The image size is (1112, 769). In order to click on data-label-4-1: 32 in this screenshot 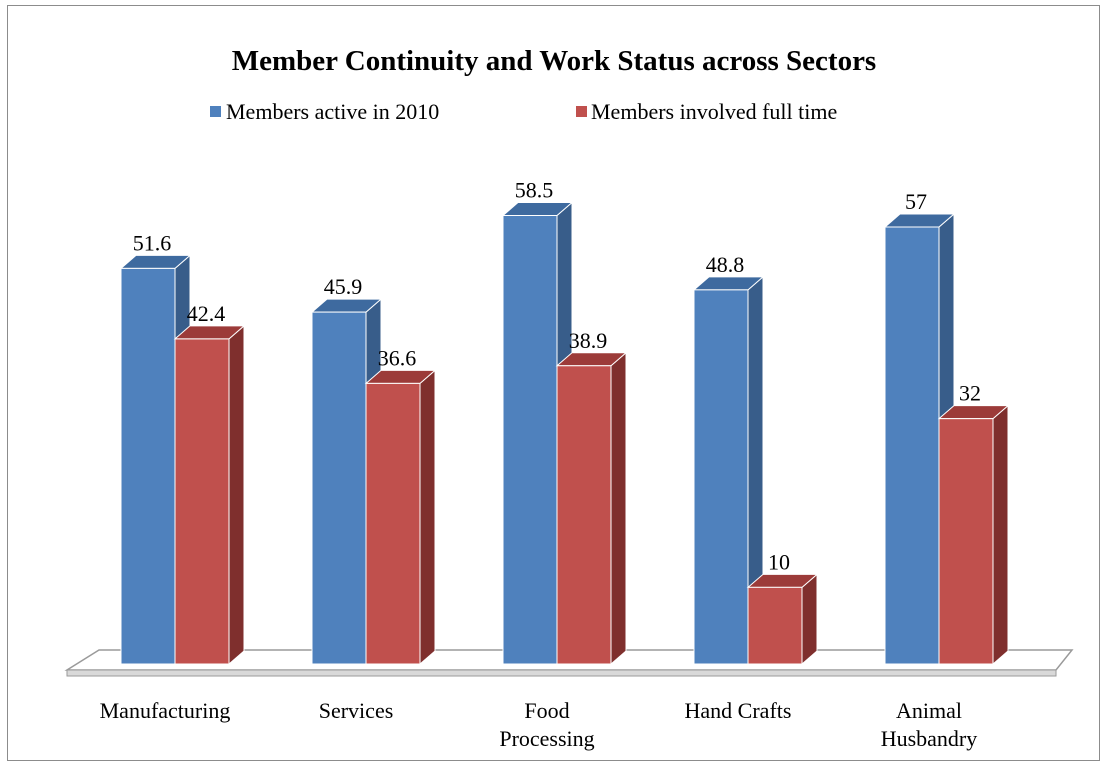, I will do `click(970, 393)`.